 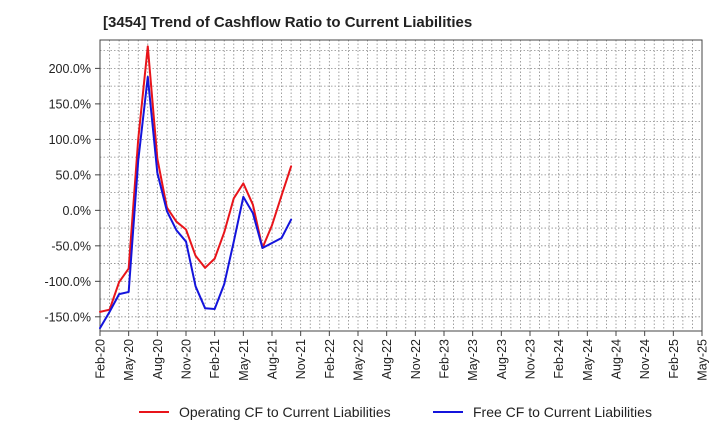 I want to click on legend-item-operating: Operating CF to Current Liabilities, so click(x=265, y=412).